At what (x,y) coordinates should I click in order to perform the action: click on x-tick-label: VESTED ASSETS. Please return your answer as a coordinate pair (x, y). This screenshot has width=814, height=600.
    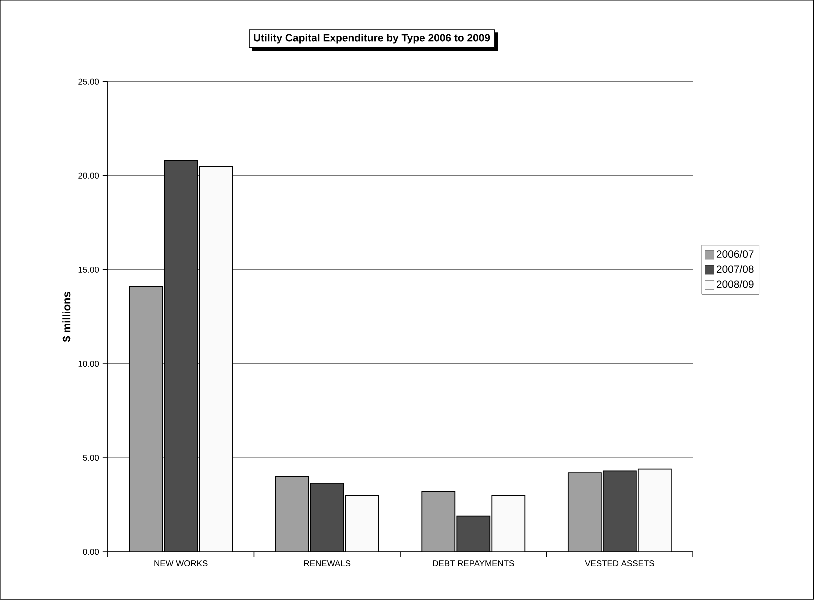
    Looking at the image, I should click on (619, 563).